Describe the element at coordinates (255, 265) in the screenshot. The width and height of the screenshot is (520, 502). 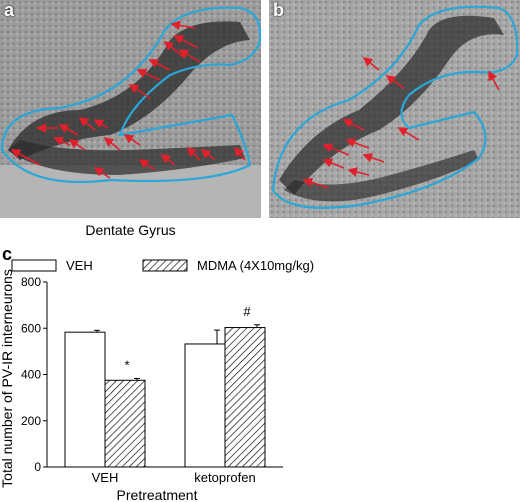
I see `legend-label: MDMA (4X10mg/kg)` at that location.